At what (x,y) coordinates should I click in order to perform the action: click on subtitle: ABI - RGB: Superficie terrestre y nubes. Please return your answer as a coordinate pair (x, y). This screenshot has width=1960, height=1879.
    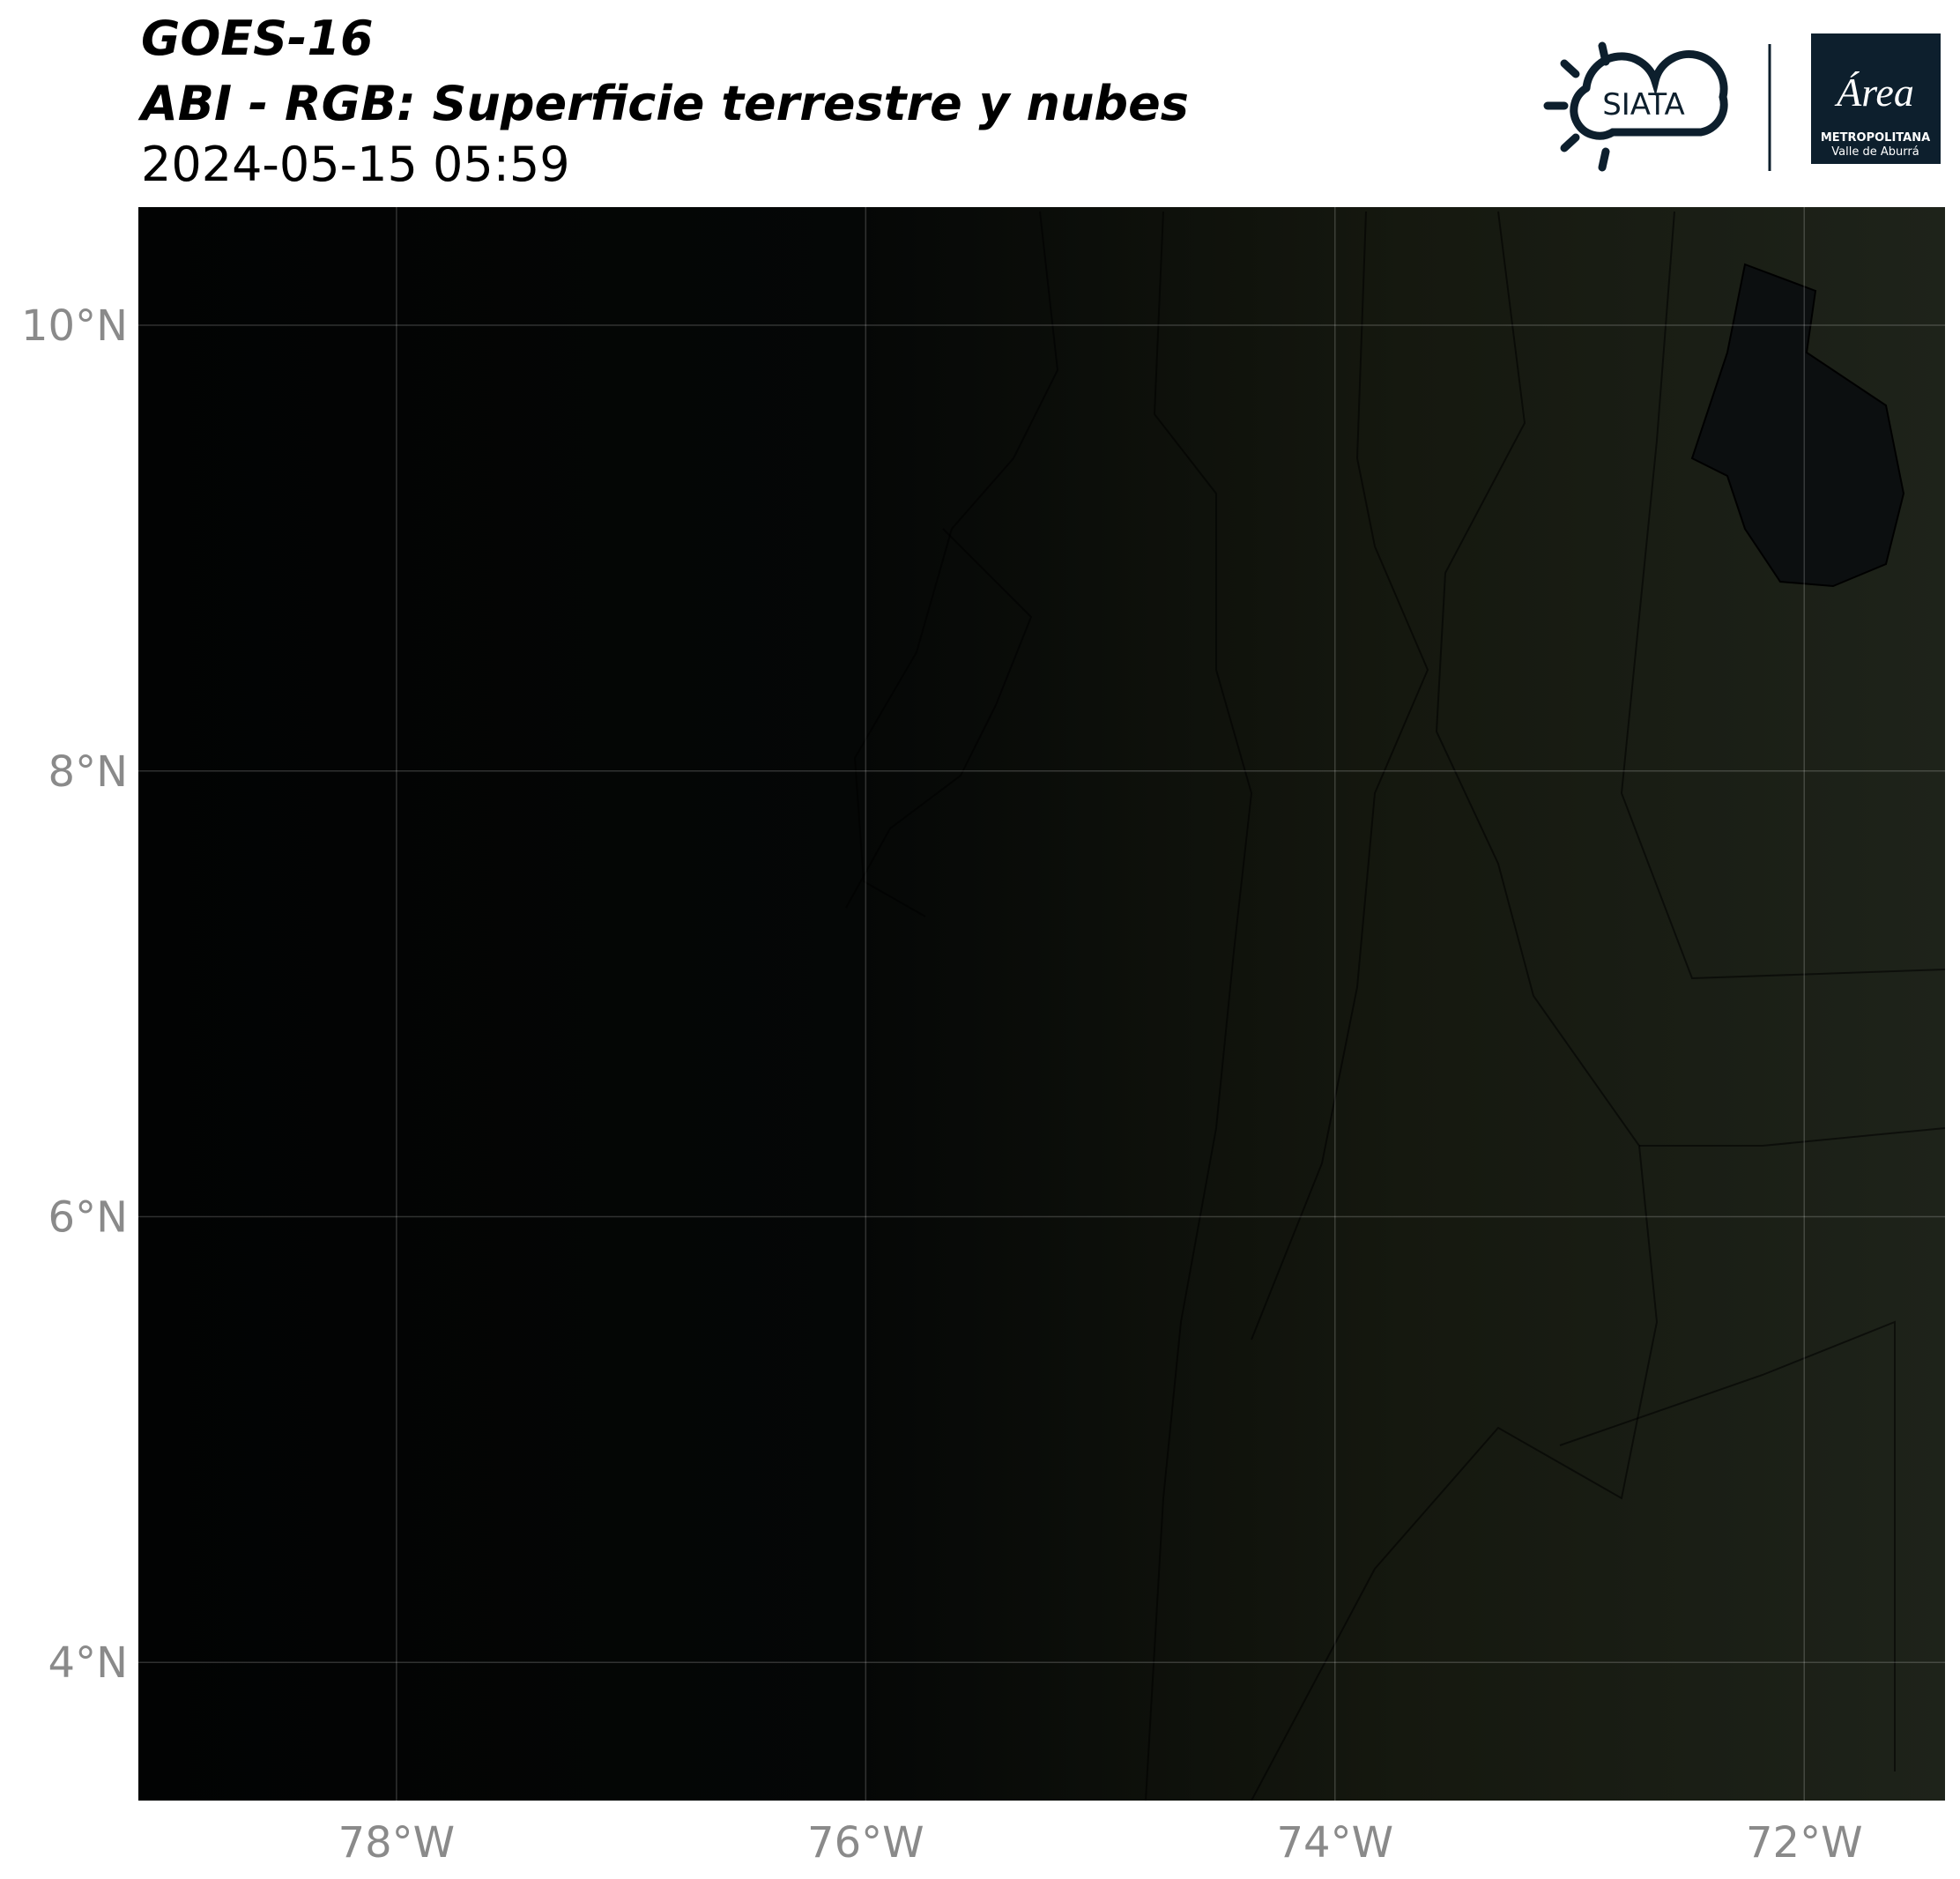
    Looking at the image, I should click on (663, 104).